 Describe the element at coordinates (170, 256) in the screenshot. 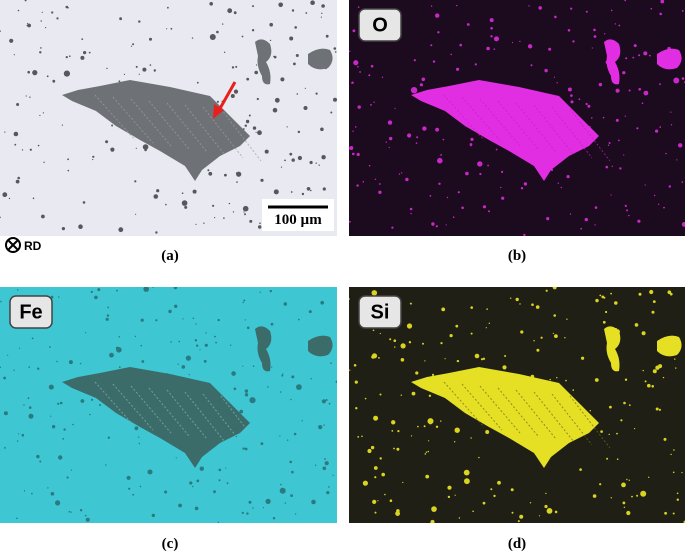

I see `caption: (a)` at that location.